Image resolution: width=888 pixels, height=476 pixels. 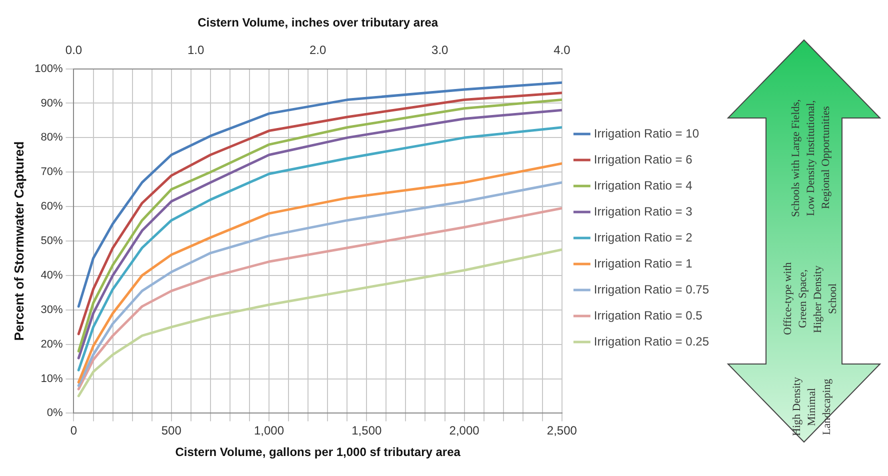 I want to click on legend-label: Irrigation Ratio = 4, so click(x=643, y=185).